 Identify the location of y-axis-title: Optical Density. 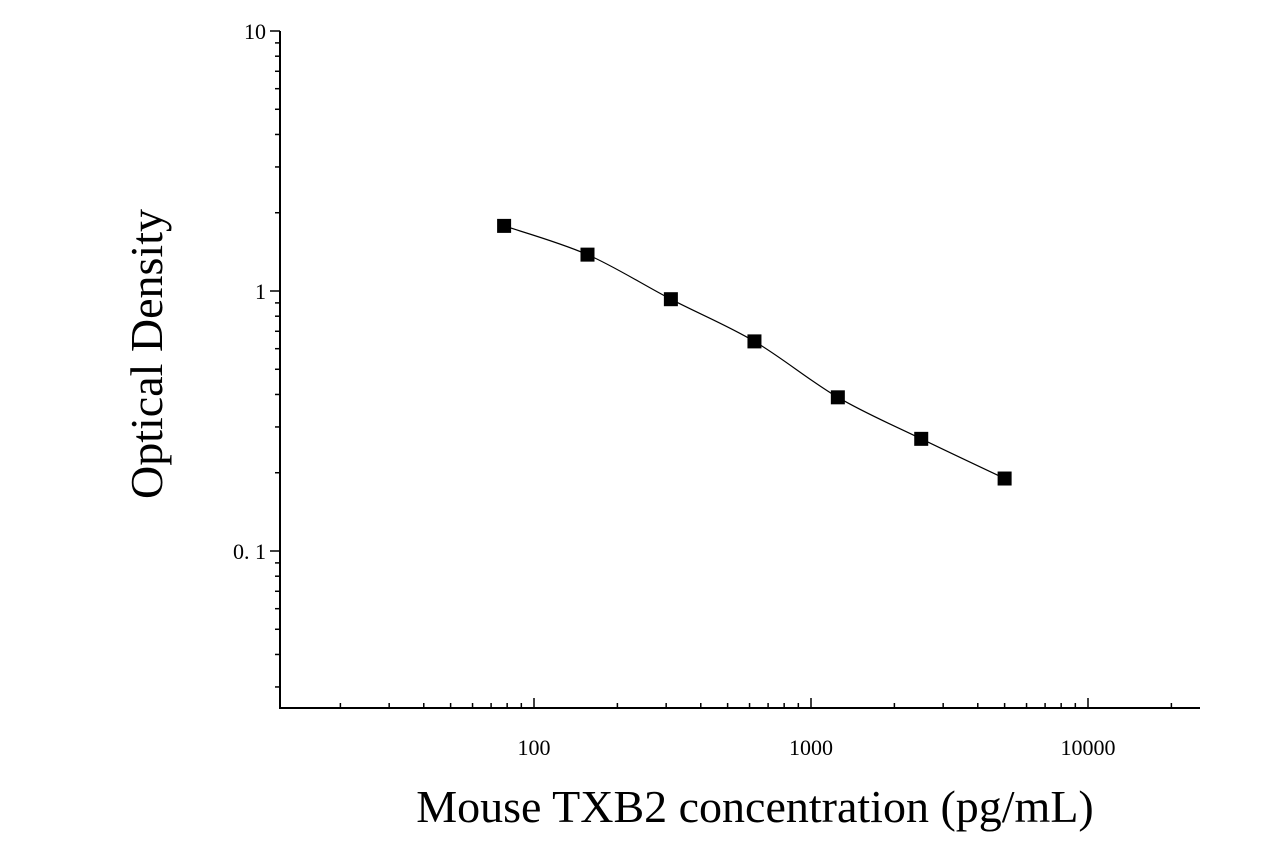
(146, 354).